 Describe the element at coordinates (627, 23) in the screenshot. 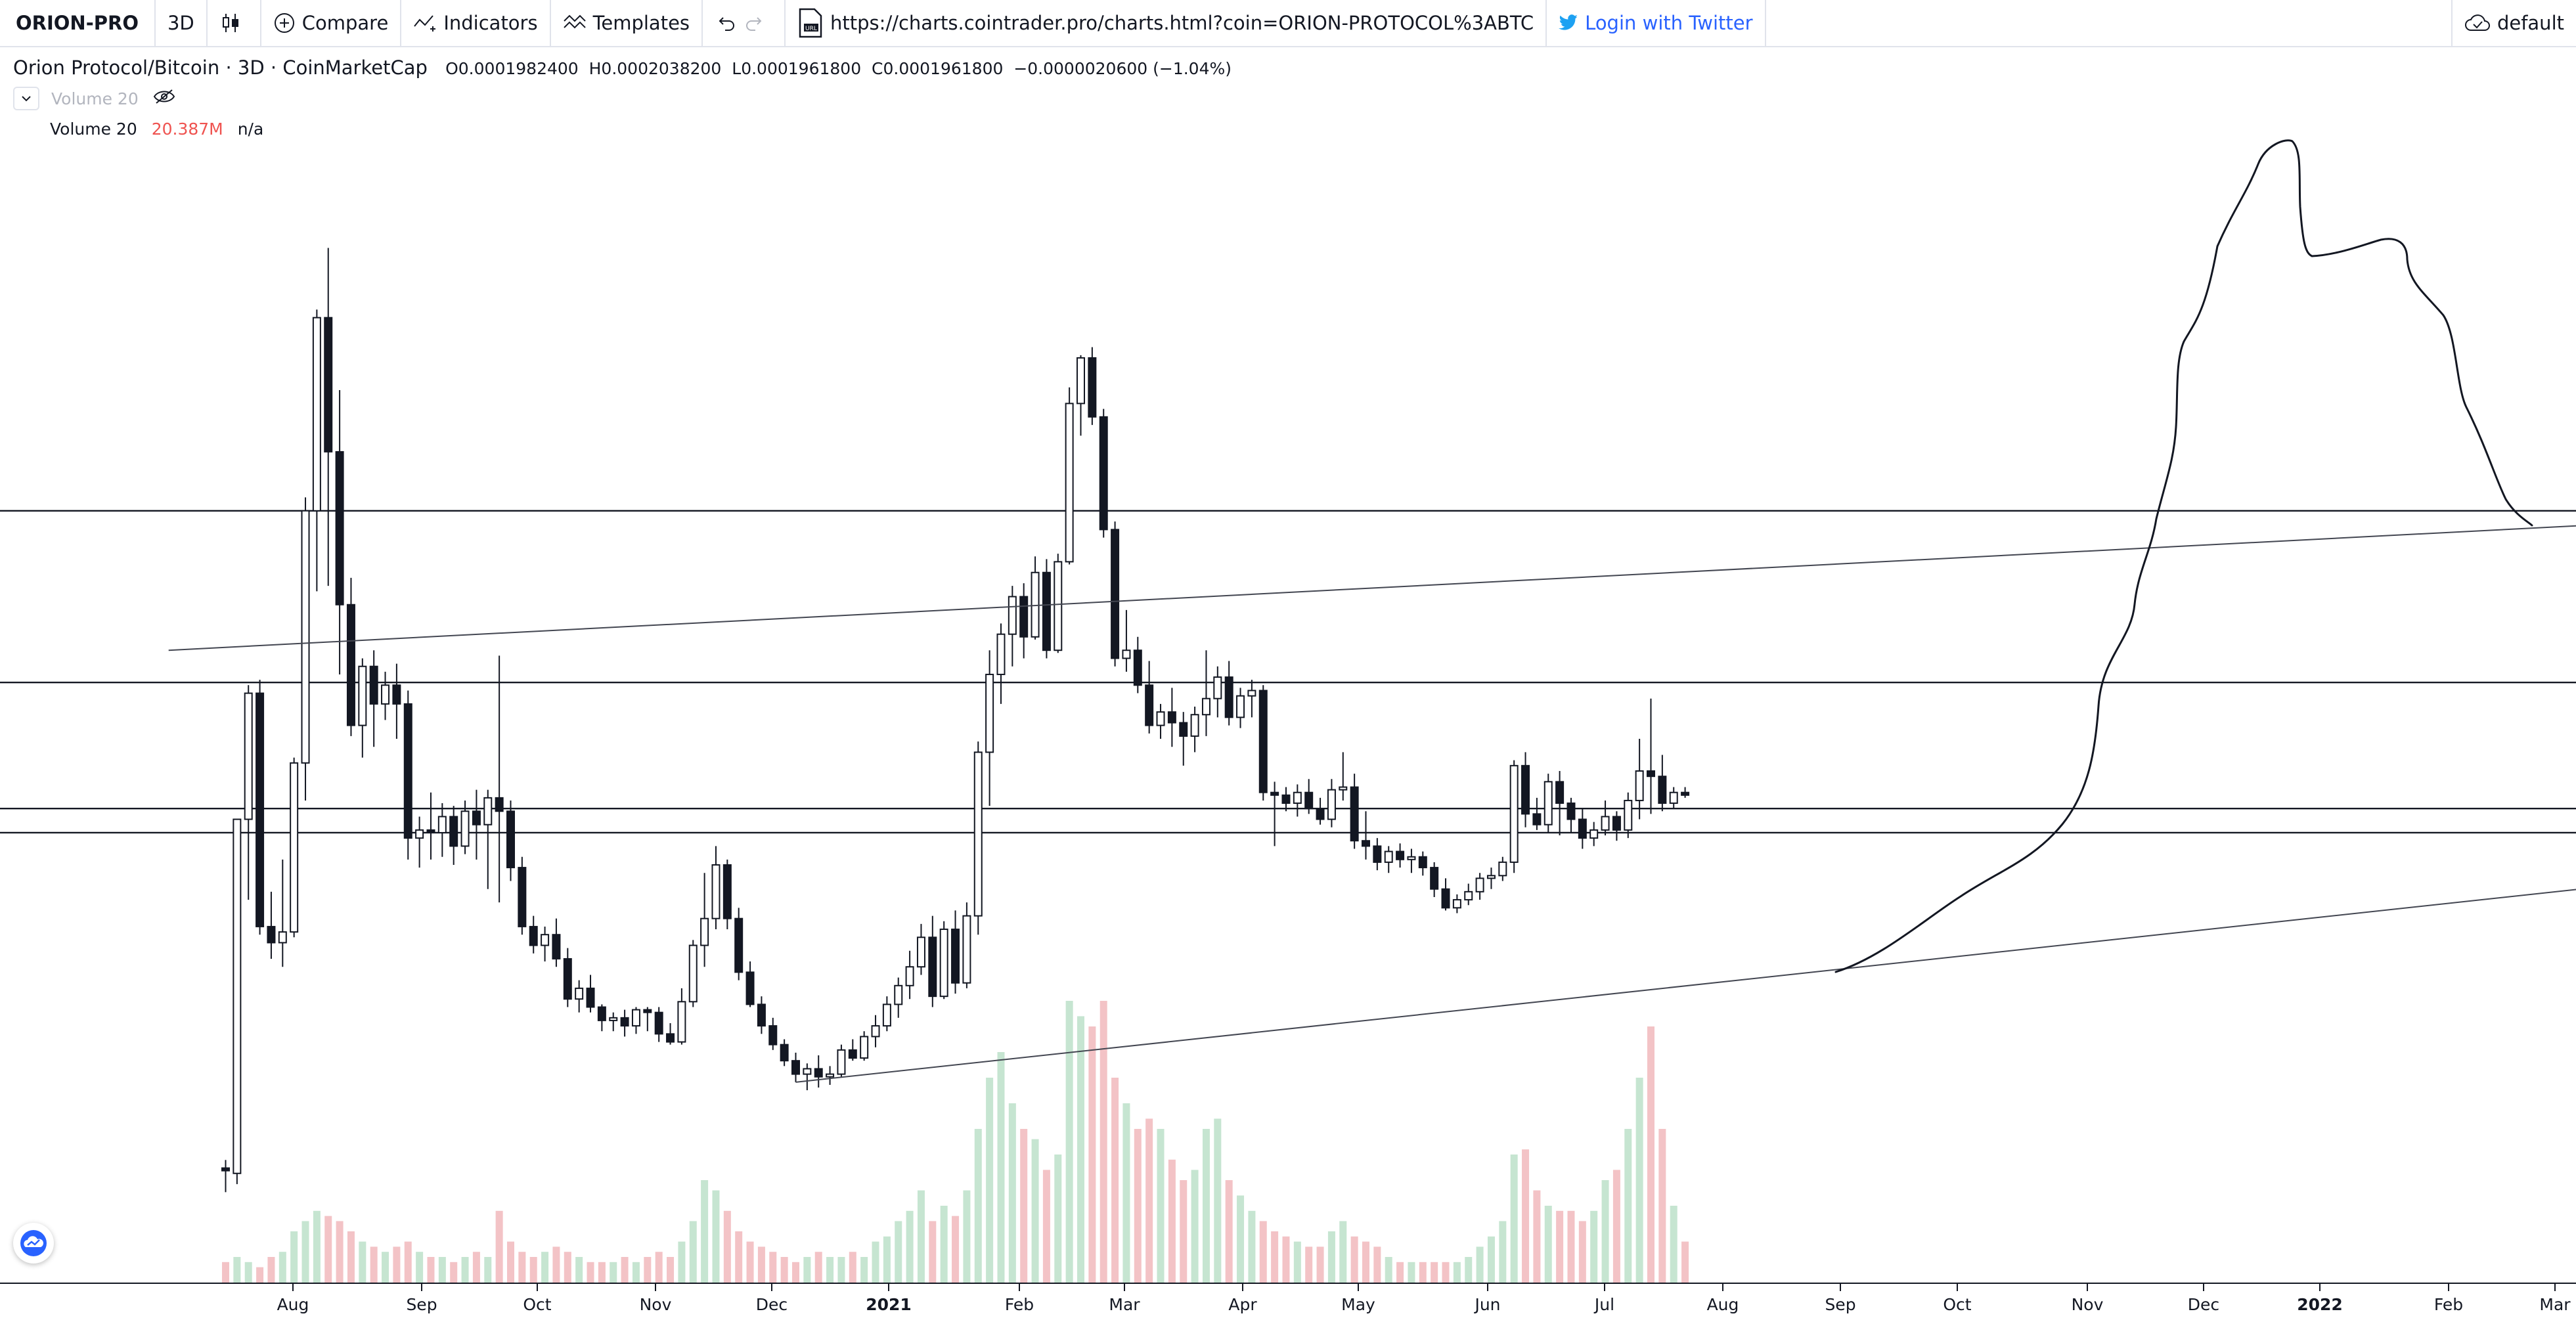

I see `templates-button: Templates` at that location.